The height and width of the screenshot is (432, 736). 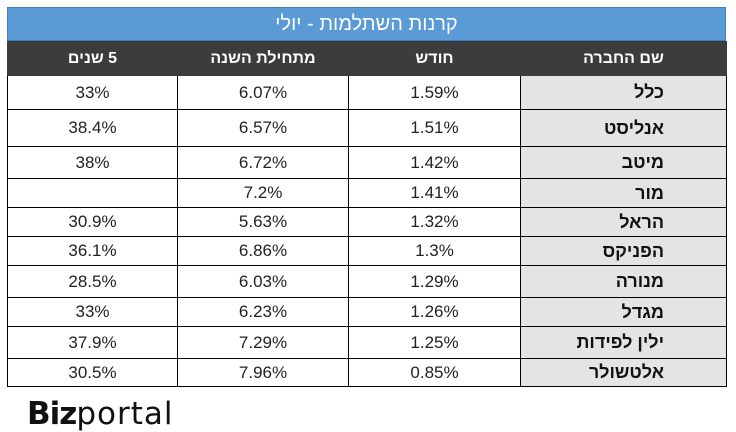 I want to click on table-title: קרנות השתלמות - יולי, so click(x=366, y=24).